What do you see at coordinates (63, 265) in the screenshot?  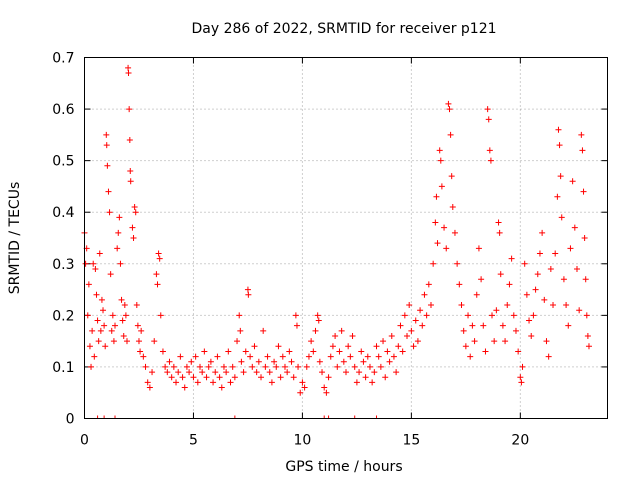 I see `y-tick-label: 0.3` at bounding box center [63, 265].